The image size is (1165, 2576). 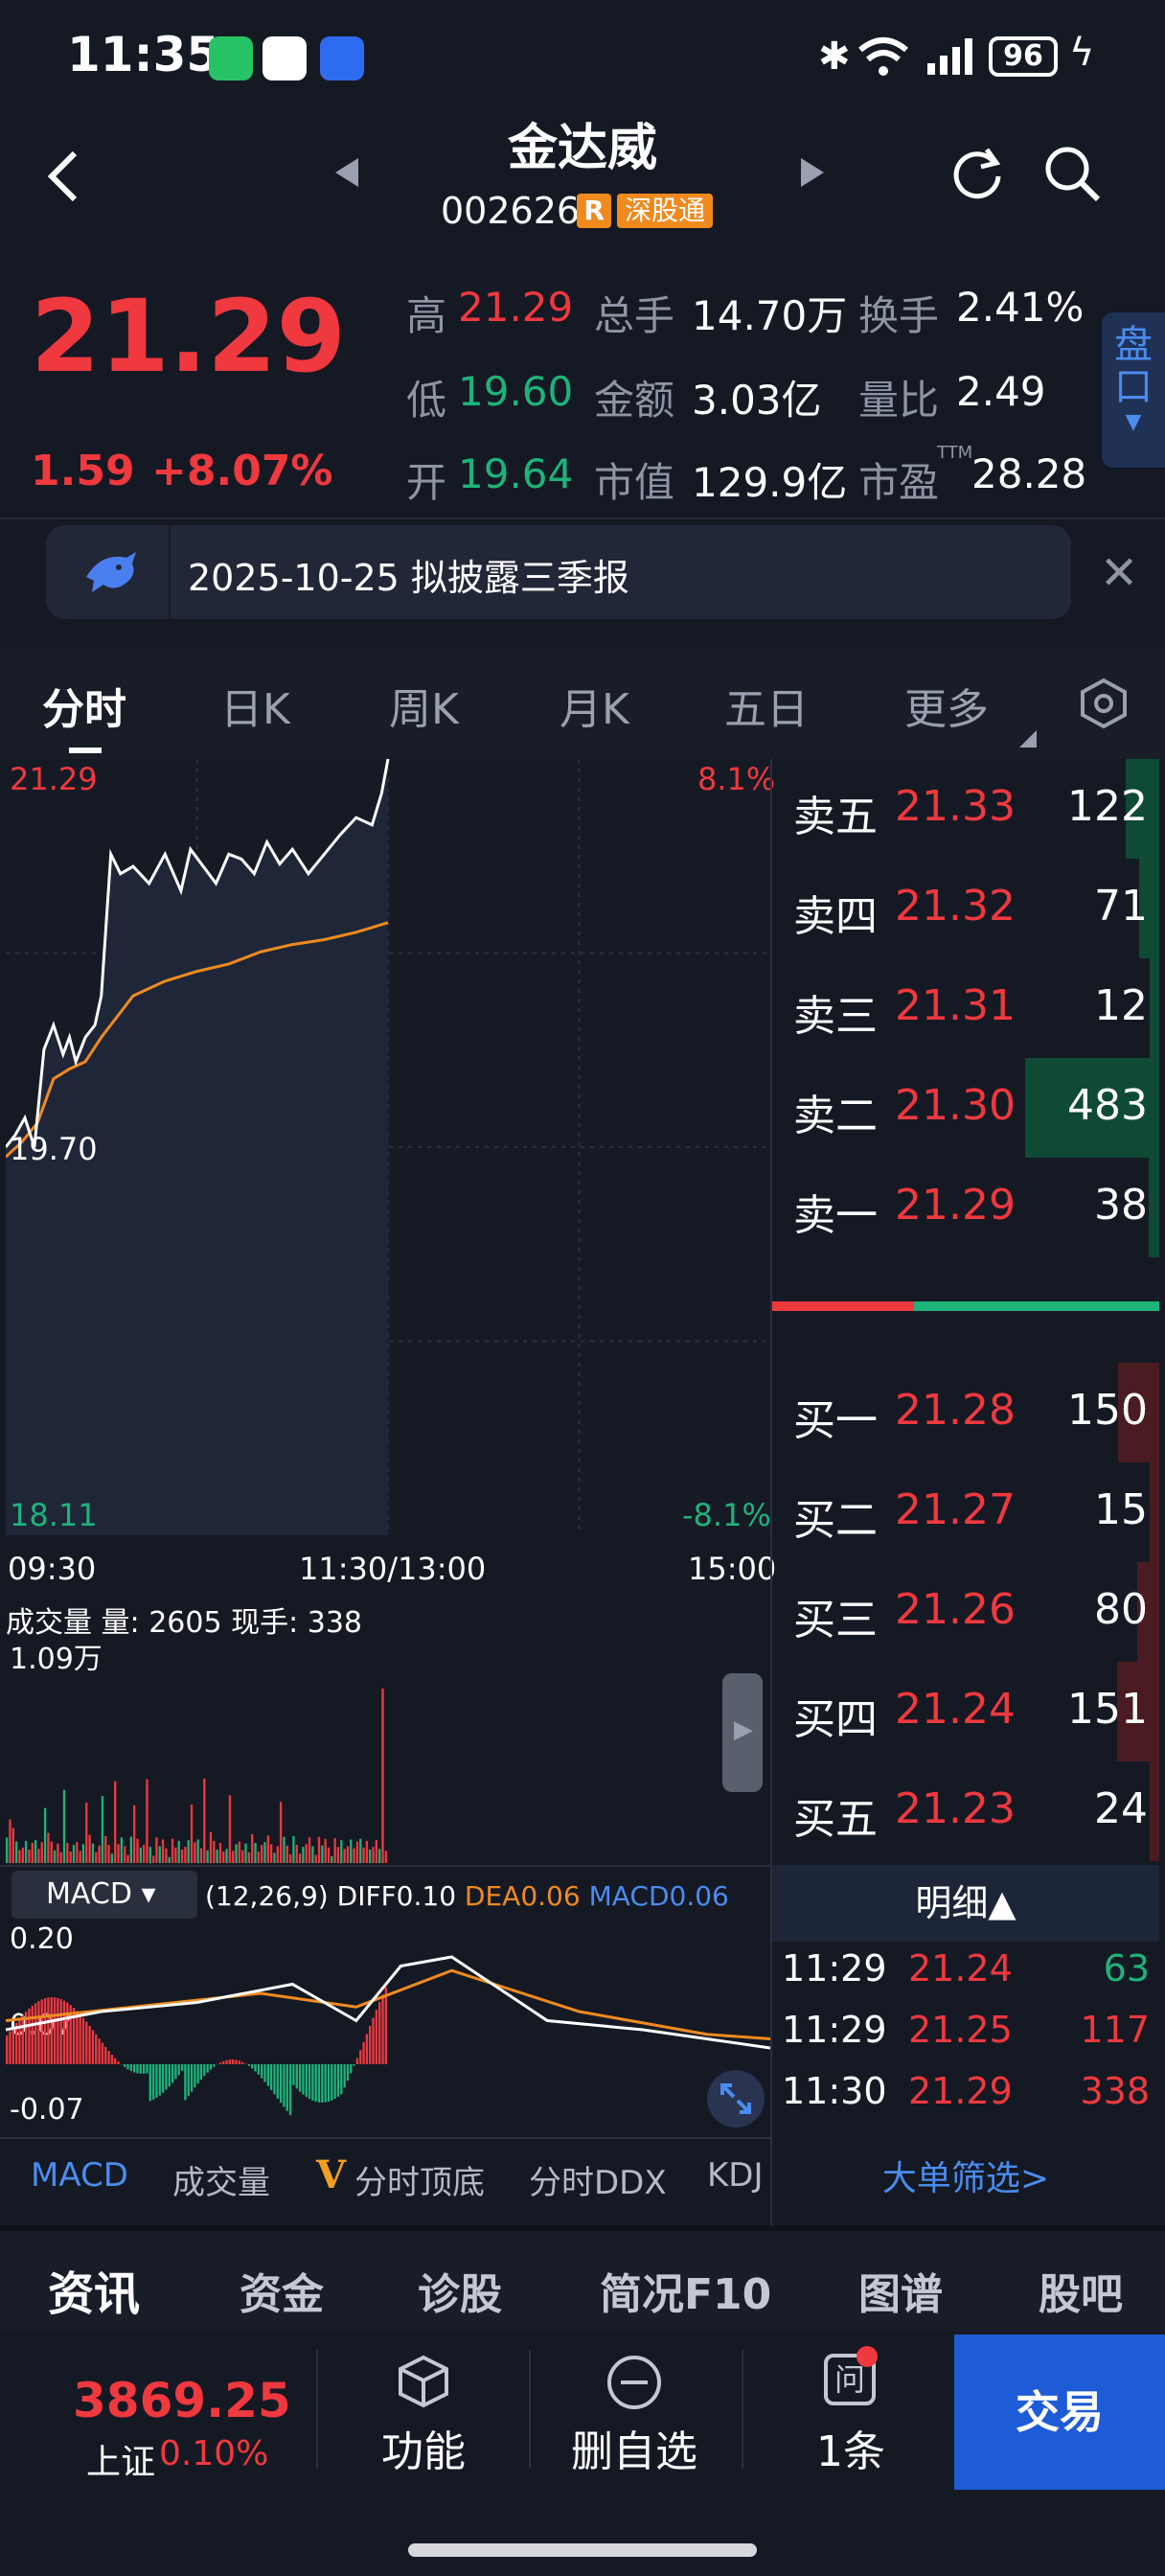 What do you see at coordinates (196, 1776) in the screenshot?
I see `volume-chart` at bounding box center [196, 1776].